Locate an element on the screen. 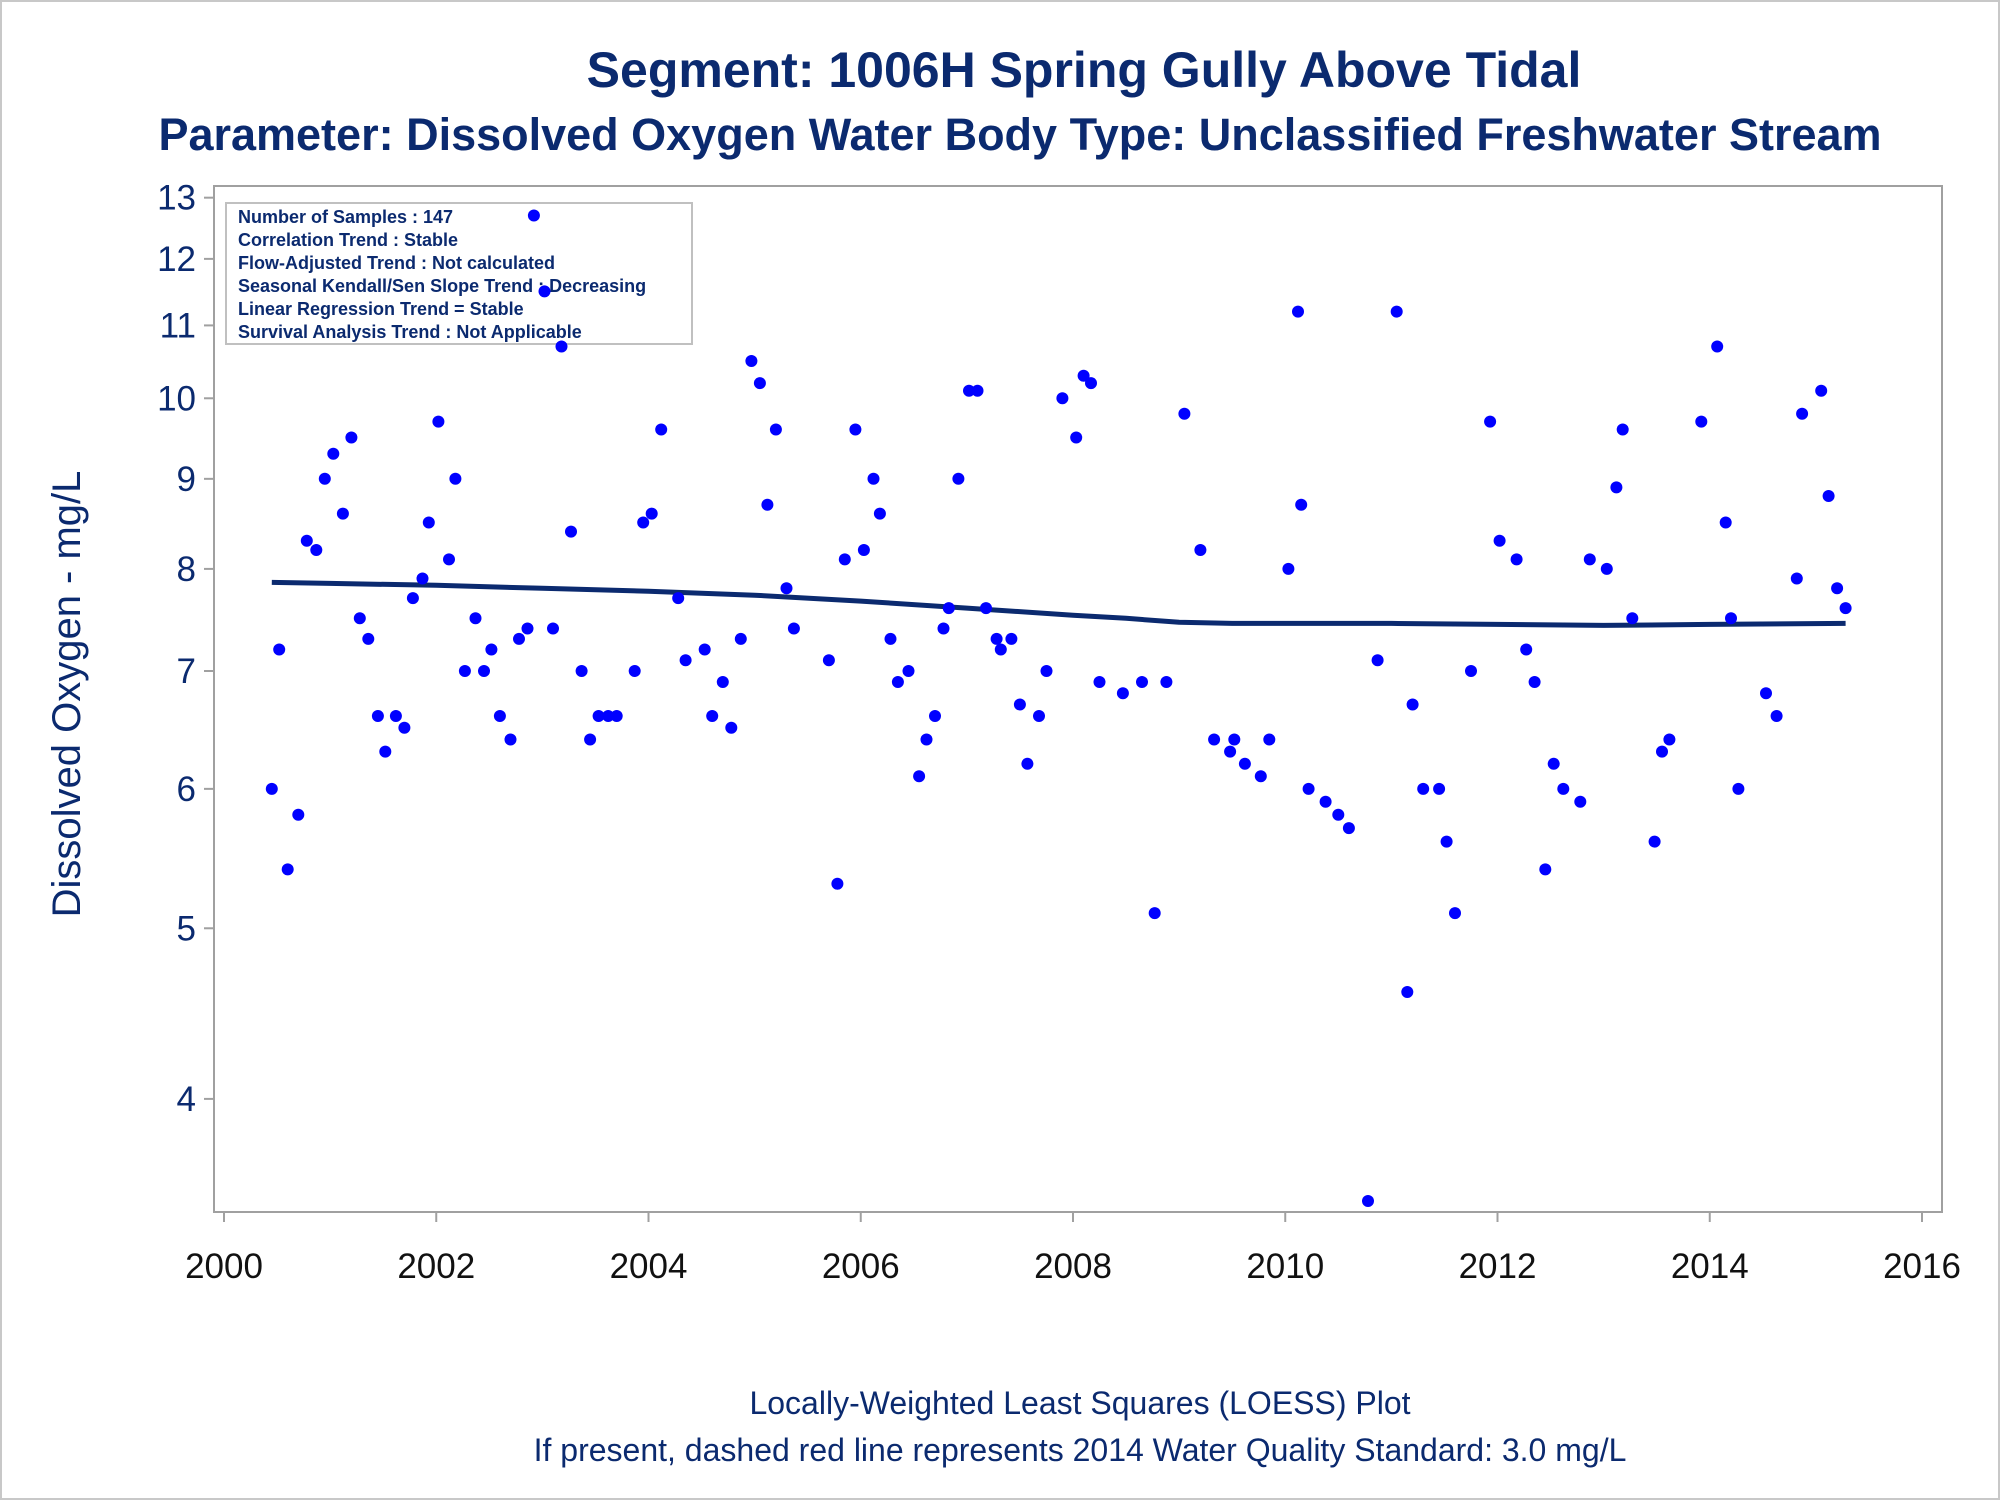  stats-line-samples: Number of Samples : 147 is located at coordinates (345, 217).